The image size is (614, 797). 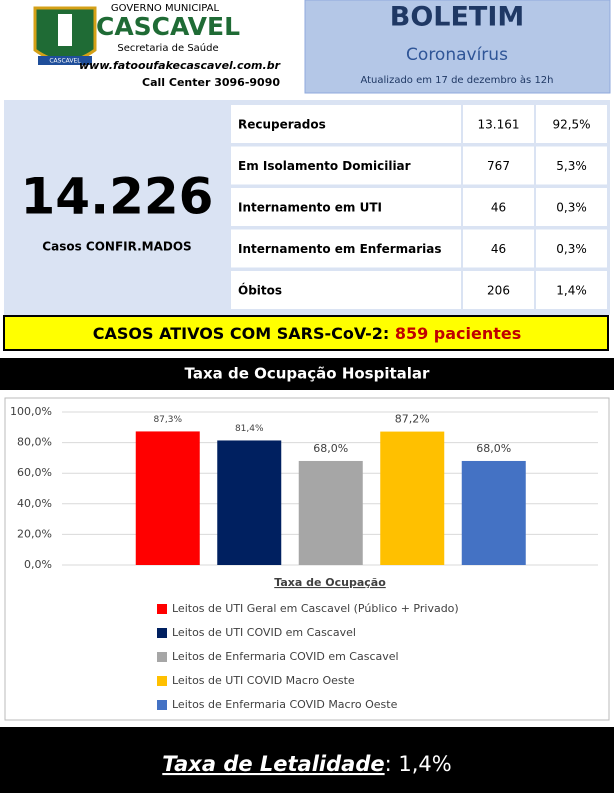 What do you see at coordinates (340, 249) in the screenshot?
I see `table-label: Internamento em Enfermarias` at bounding box center [340, 249].